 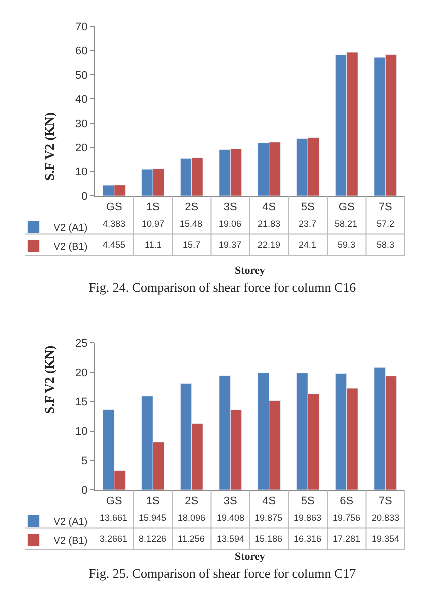 I want to click on data-label: 24.1, so click(x=308, y=245).